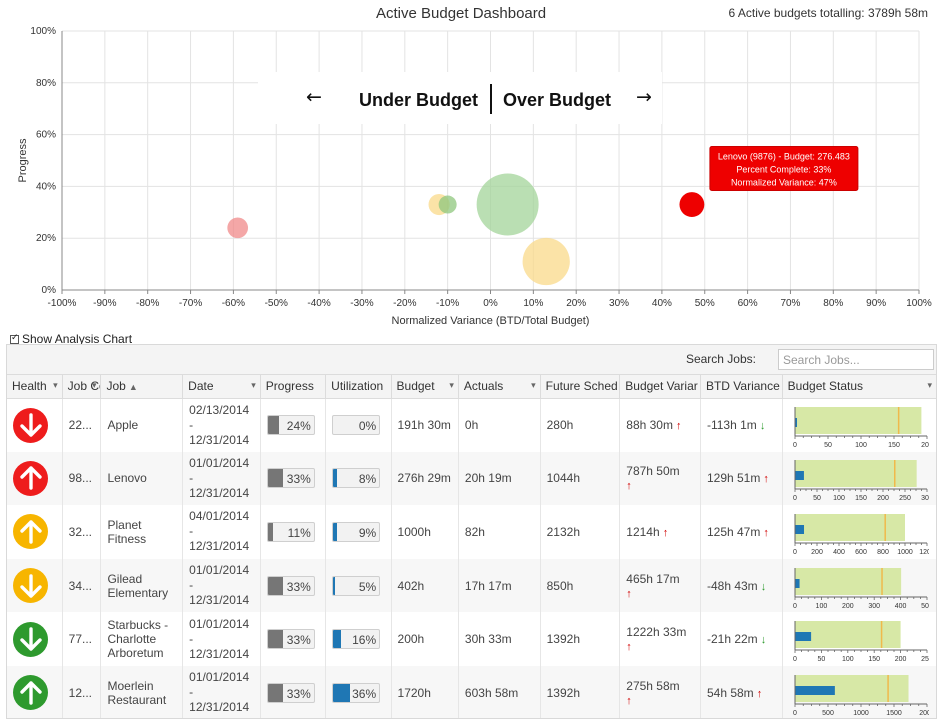 The width and height of the screenshot is (939, 719). Describe the element at coordinates (14, 338) in the screenshot. I see `checkbox-checked-icon` at that location.